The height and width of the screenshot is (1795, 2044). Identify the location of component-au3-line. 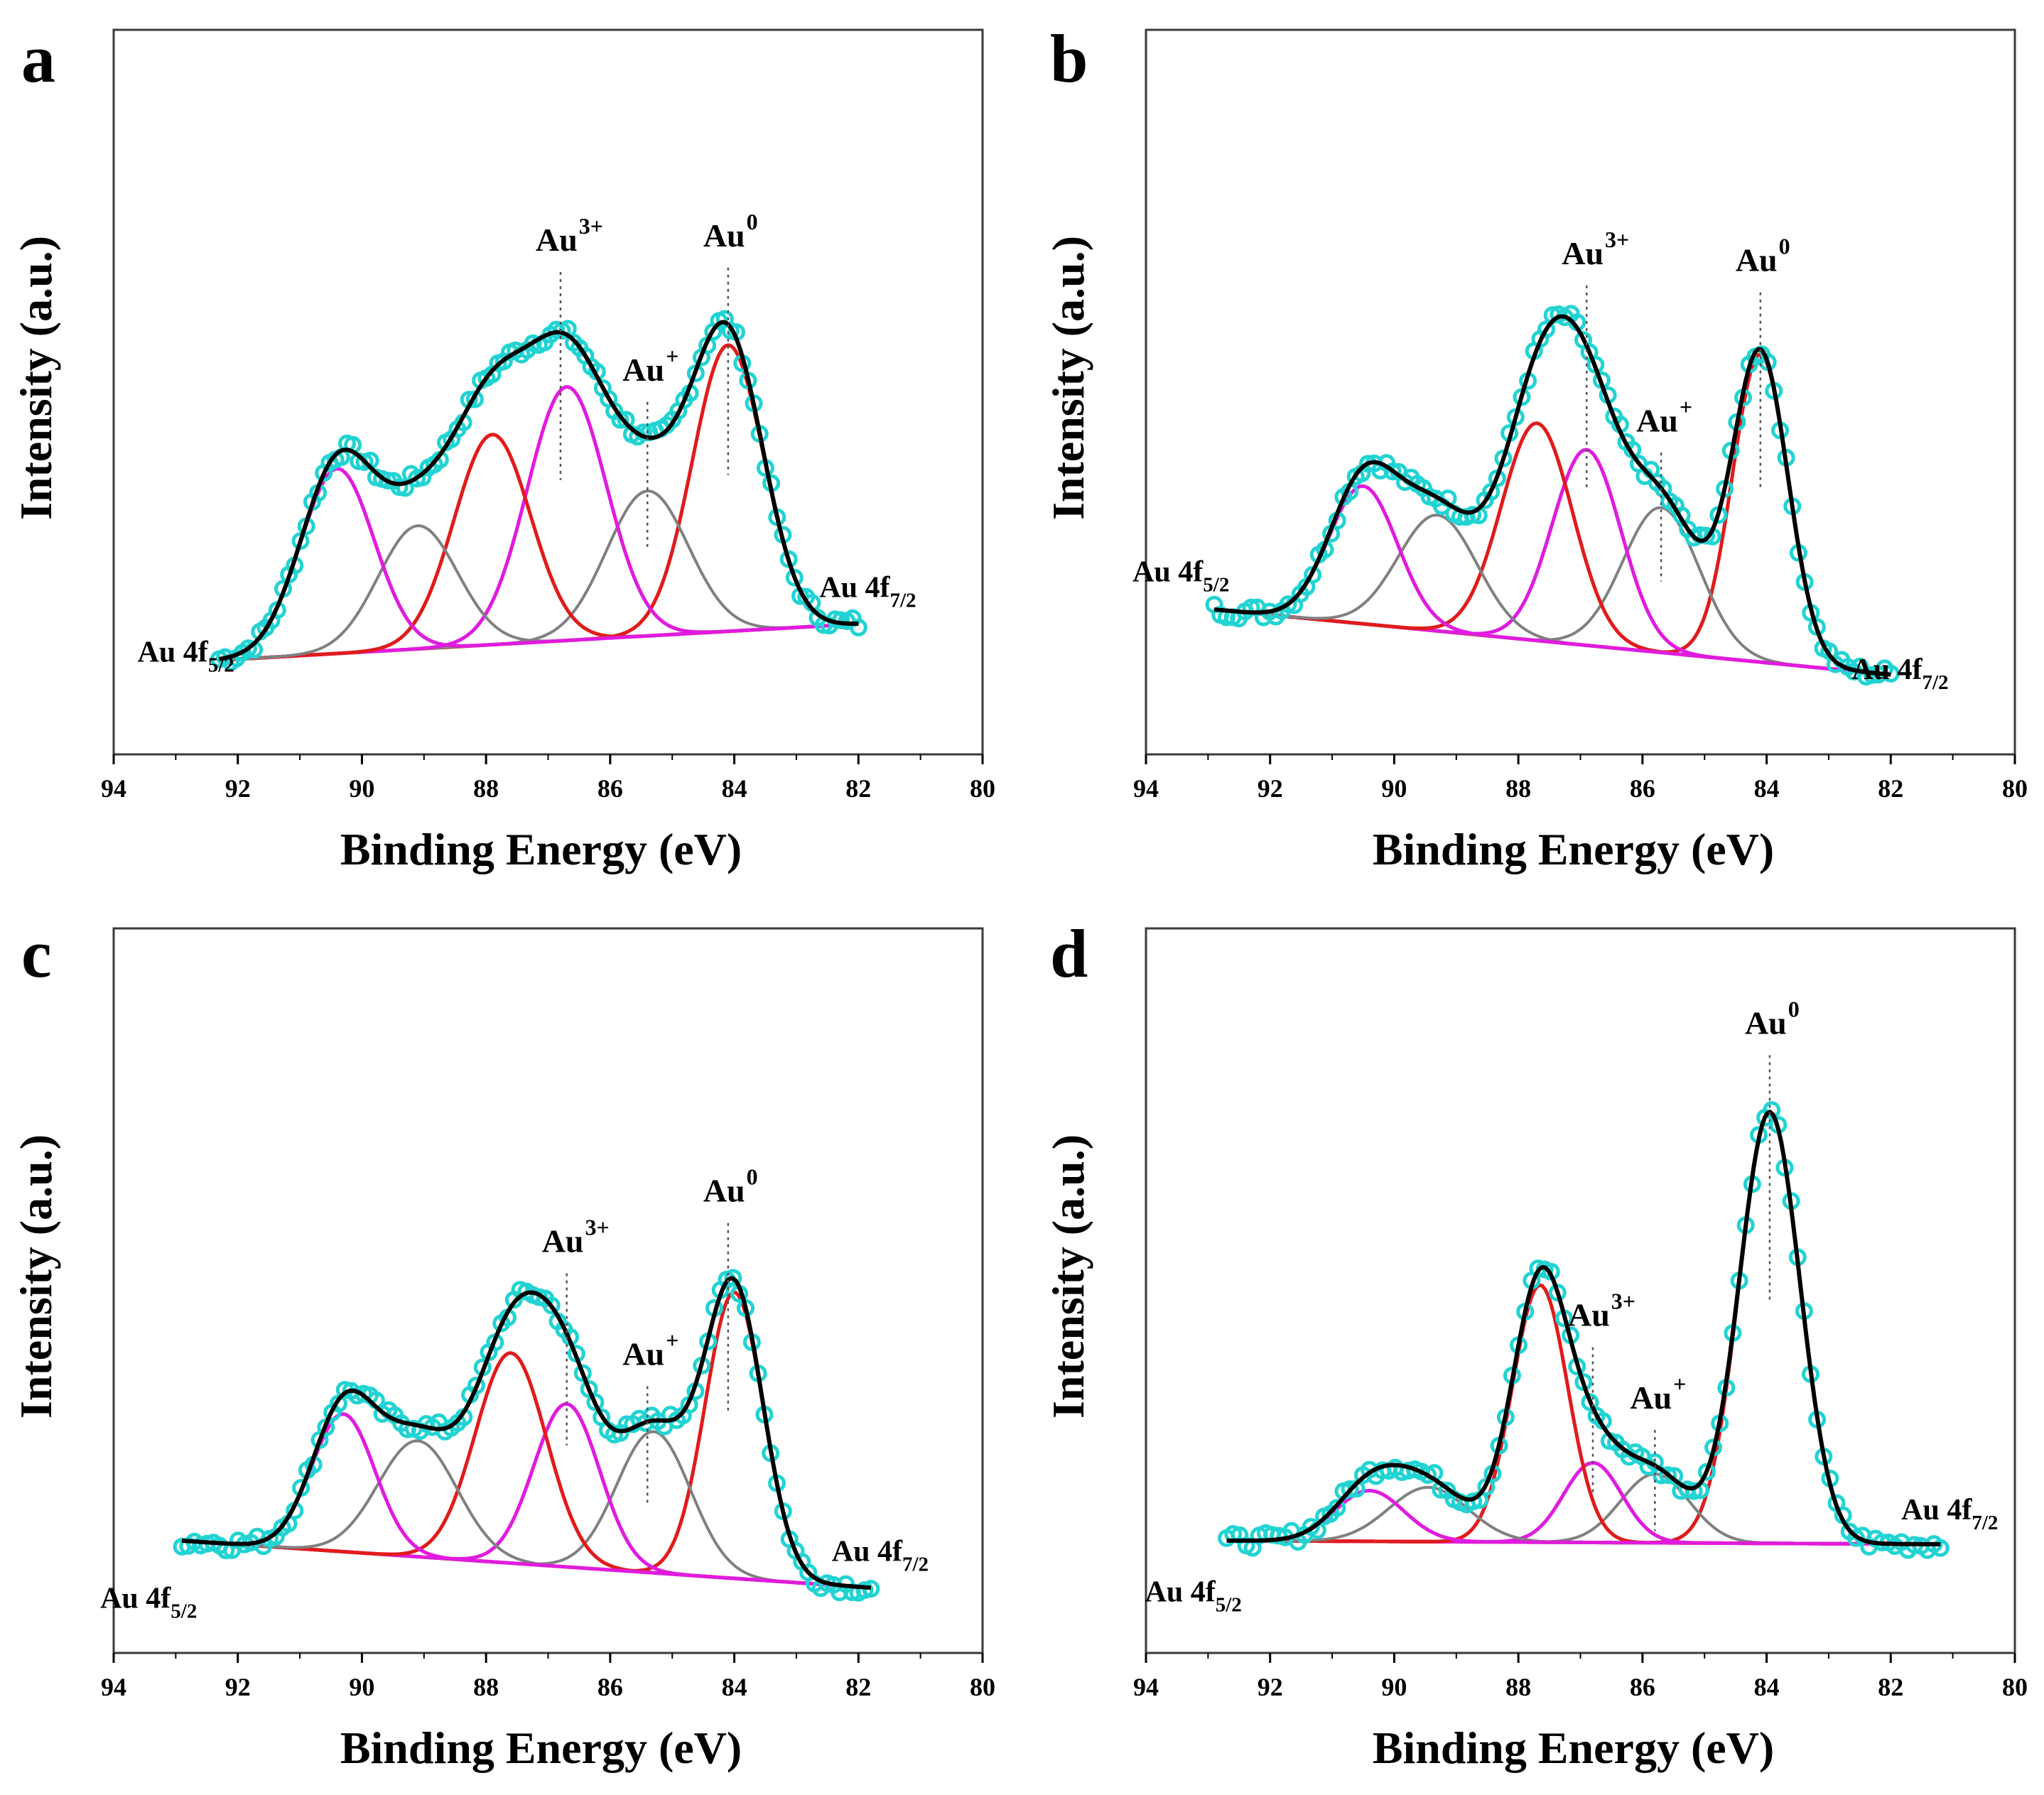
(1583, 1517).